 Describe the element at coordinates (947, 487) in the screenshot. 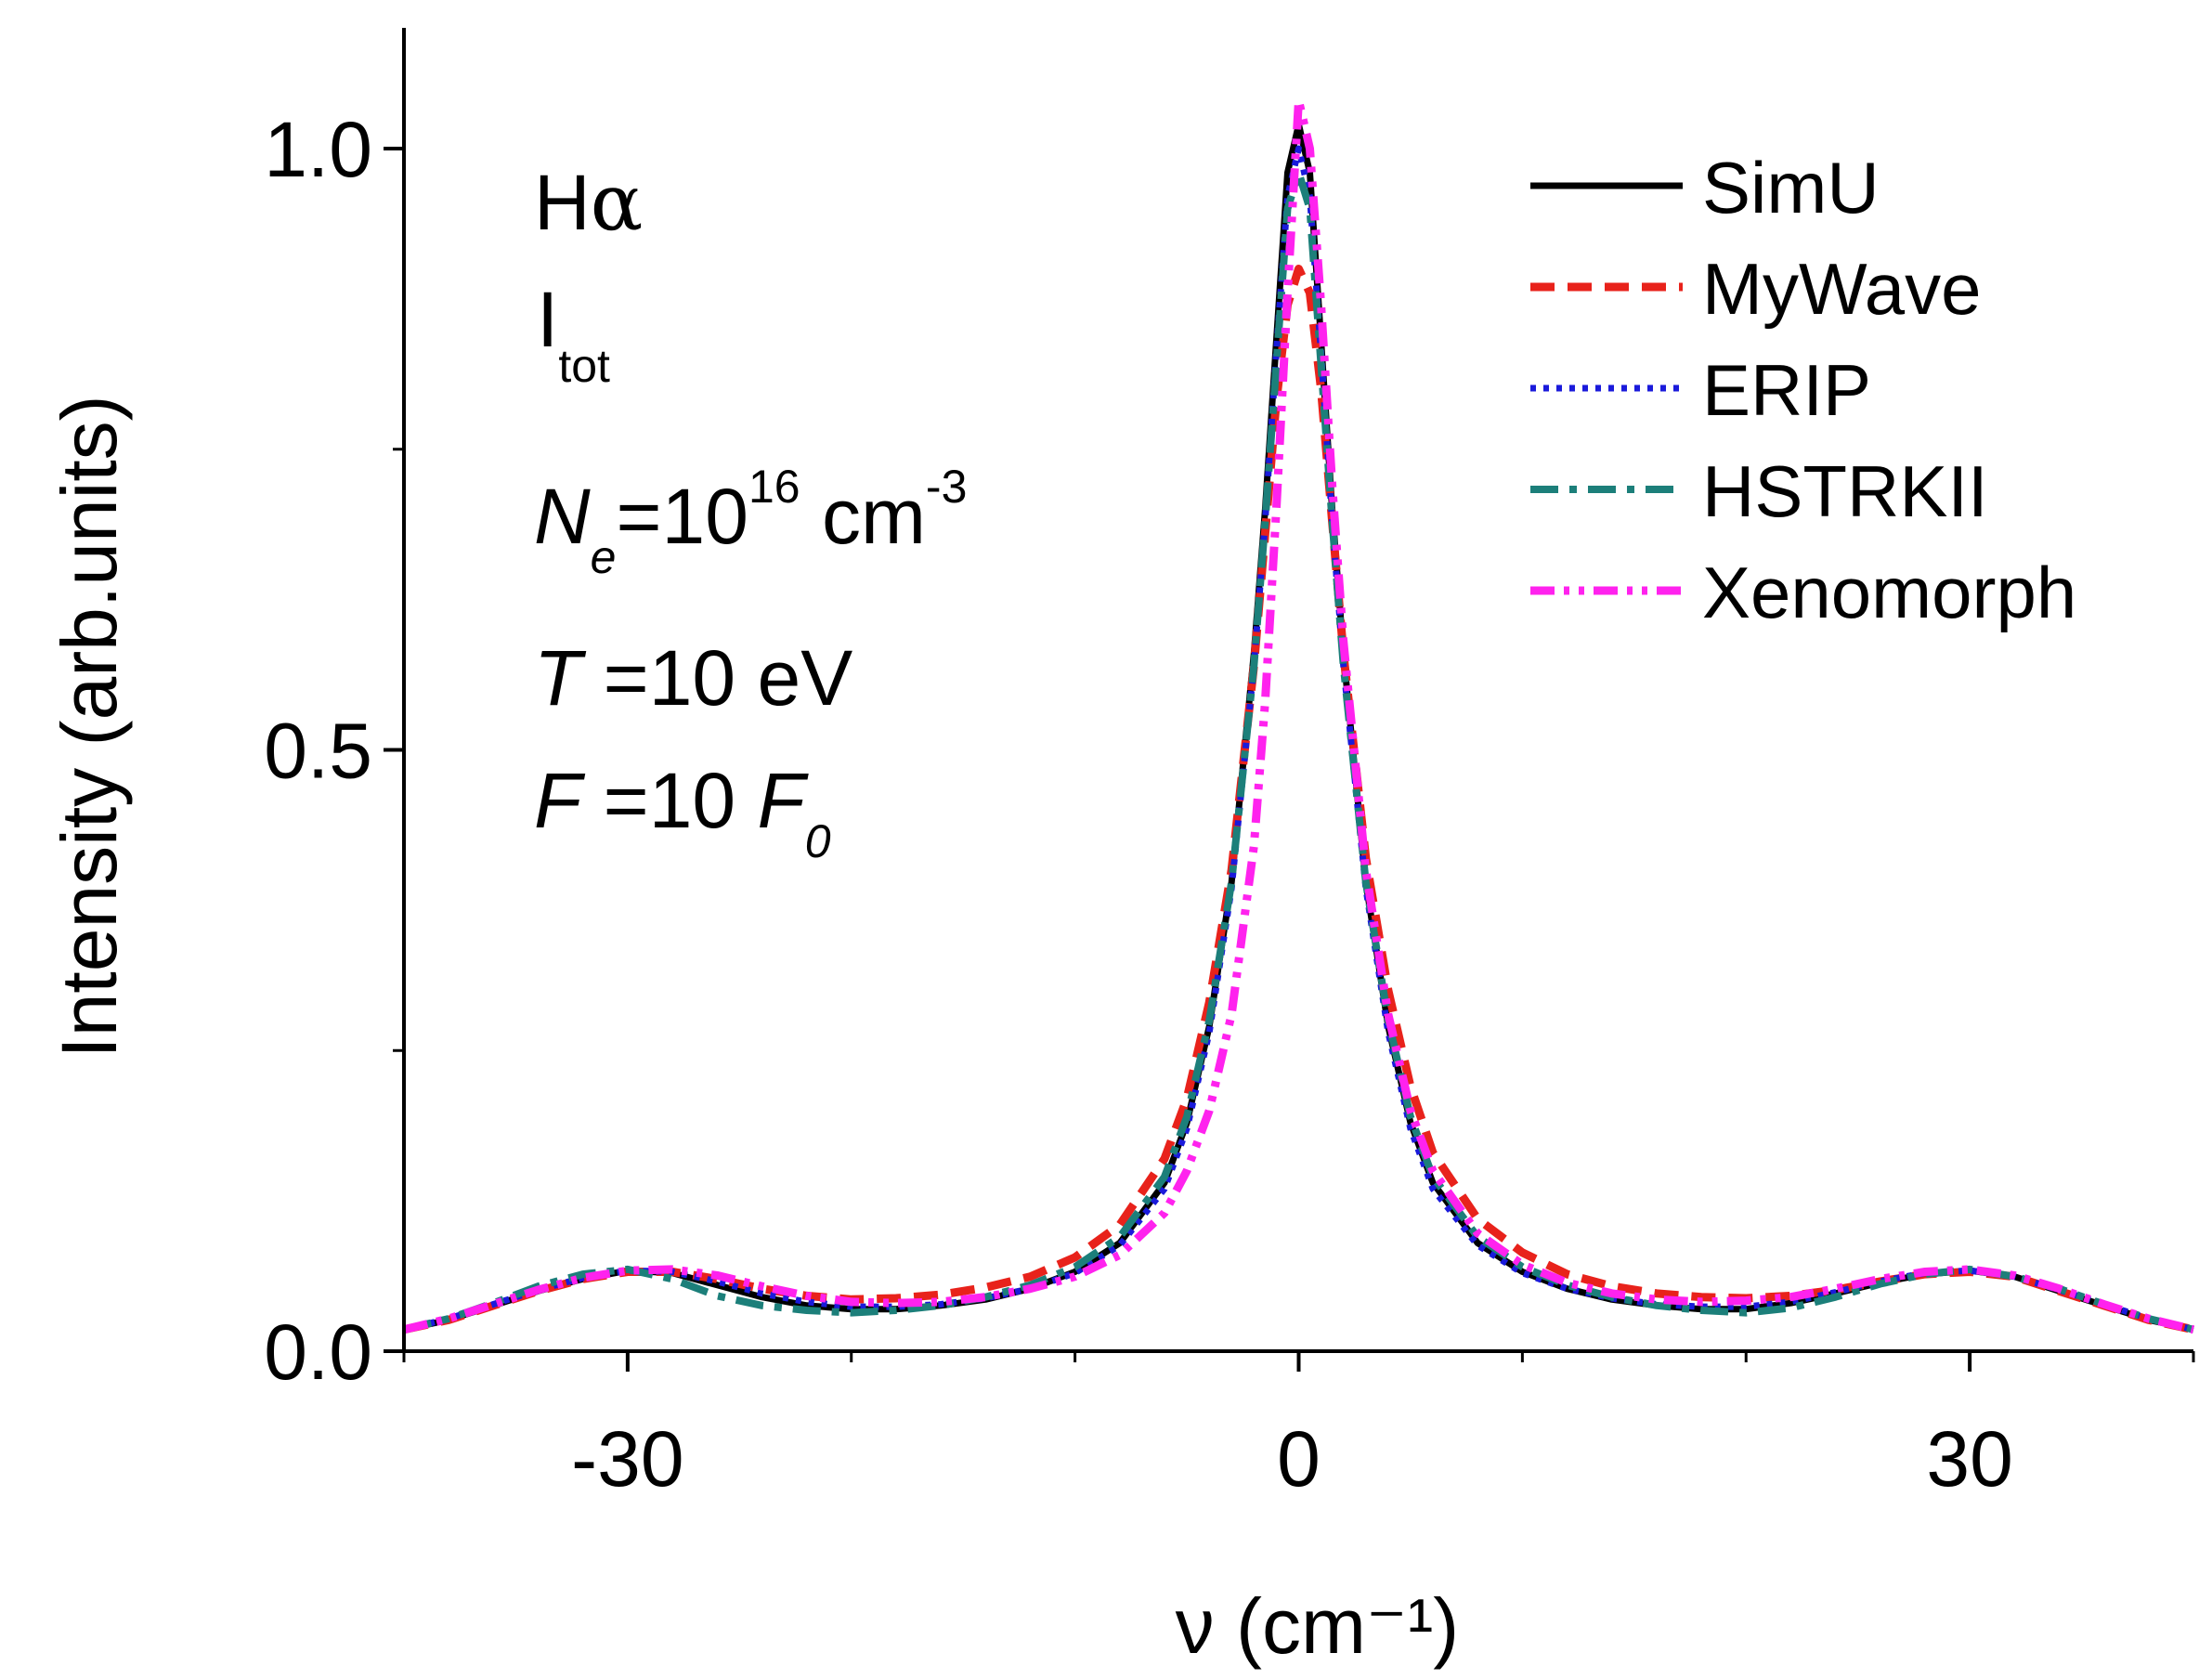

I see `annotation-density-unit-exp: -3` at that location.